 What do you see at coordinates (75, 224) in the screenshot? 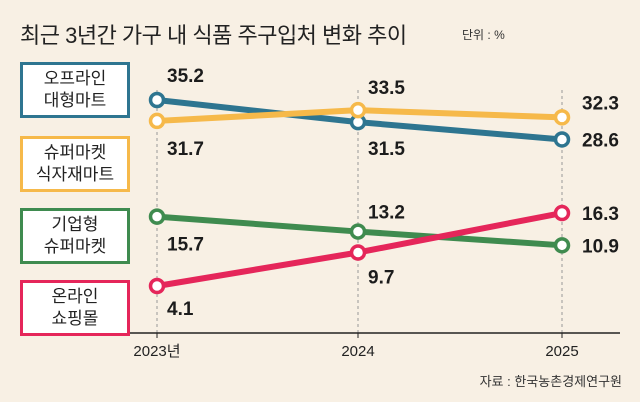
I see `legend-label: 기업형` at bounding box center [75, 224].